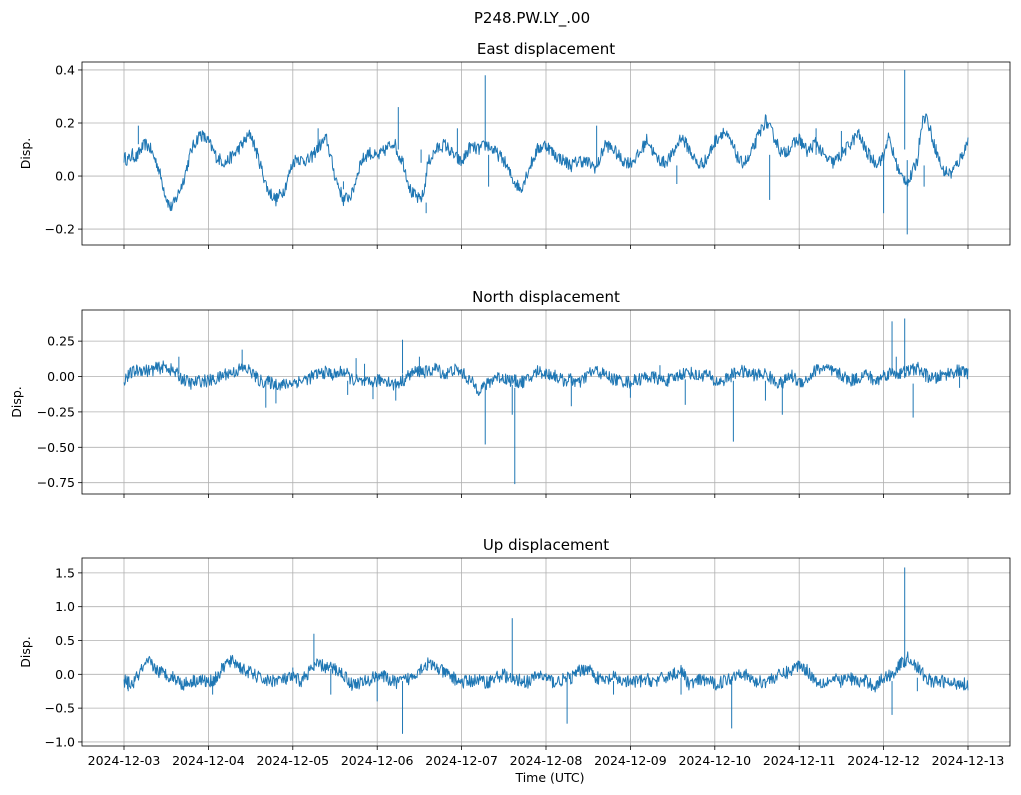 The height and width of the screenshot is (795, 1021). I want to click on up-y-tick-label: −1.0, so click(60, 741).